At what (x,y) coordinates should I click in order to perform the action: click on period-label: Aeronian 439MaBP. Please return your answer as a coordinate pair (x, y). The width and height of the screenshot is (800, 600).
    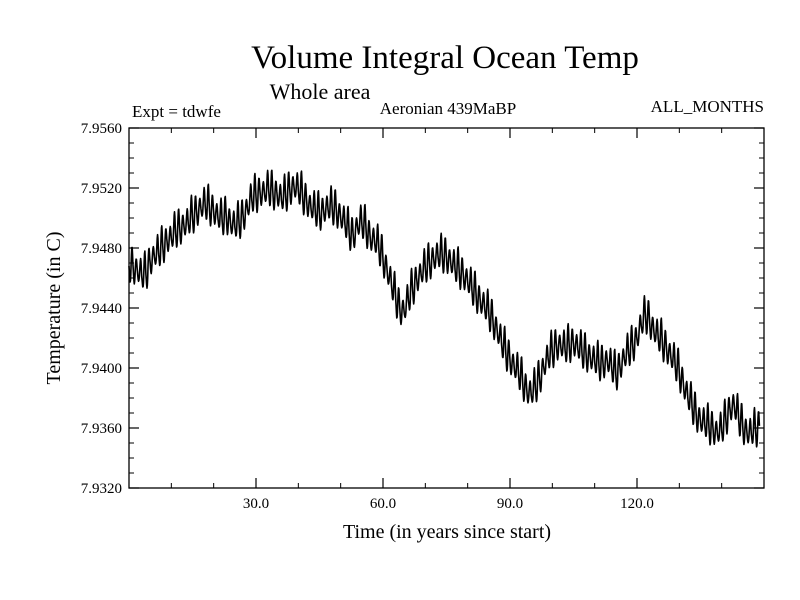
    Looking at the image, I should click on (448, 108).